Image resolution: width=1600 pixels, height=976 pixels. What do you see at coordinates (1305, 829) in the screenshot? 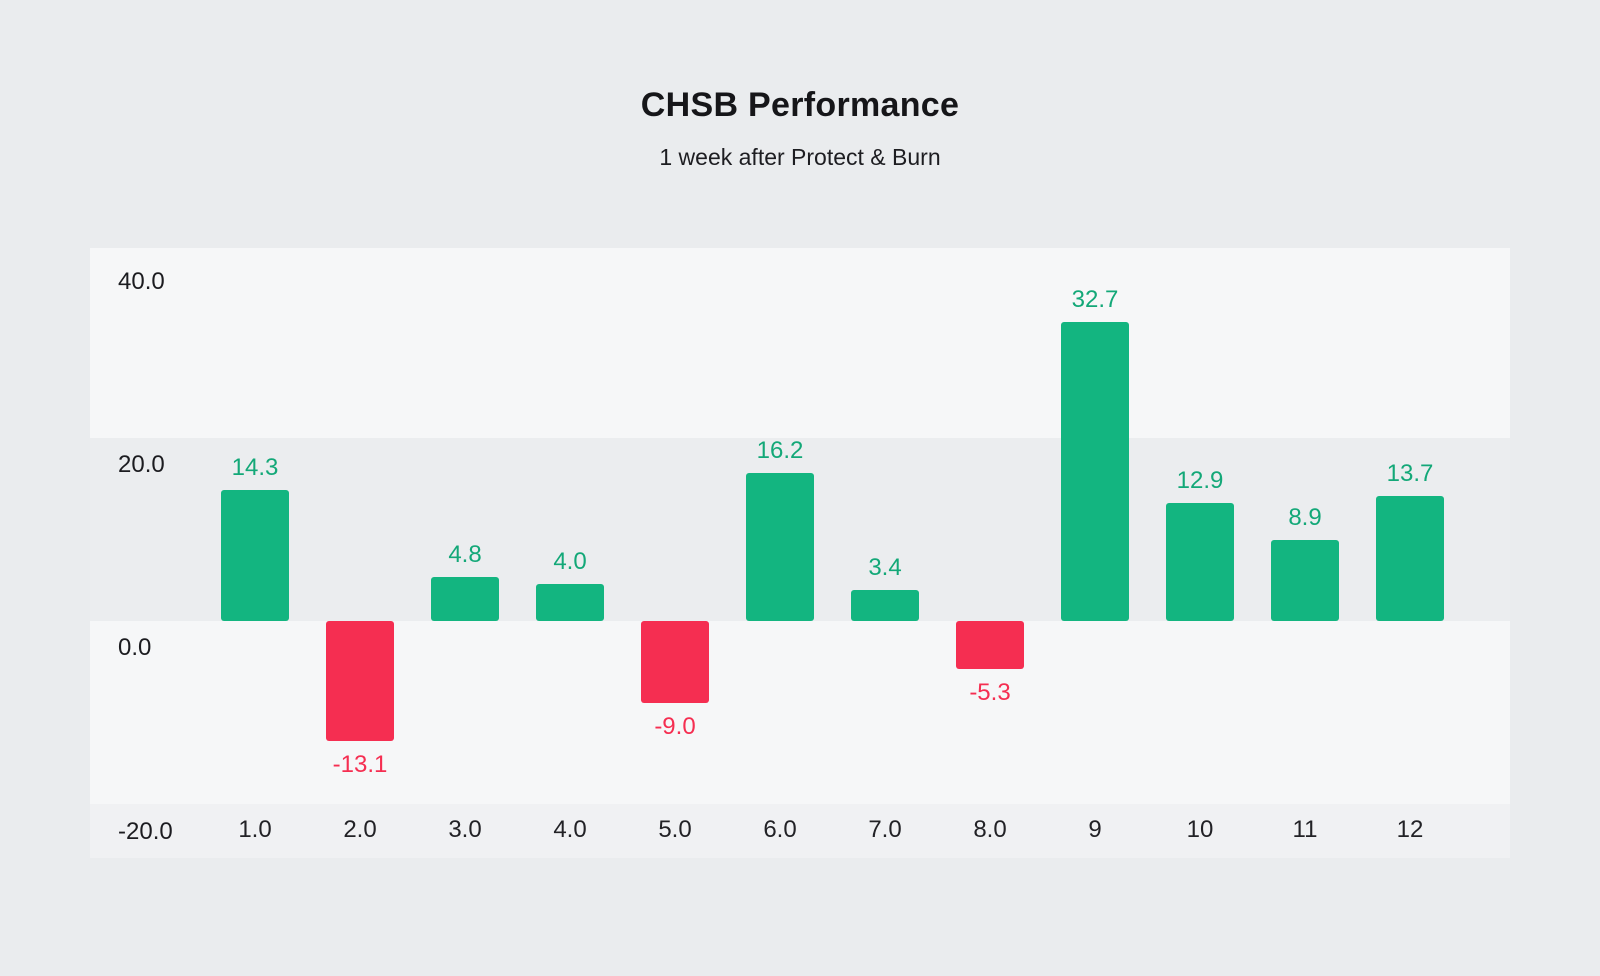
I see `x-axis-tick: 11` at bounding box center [1305, 829].